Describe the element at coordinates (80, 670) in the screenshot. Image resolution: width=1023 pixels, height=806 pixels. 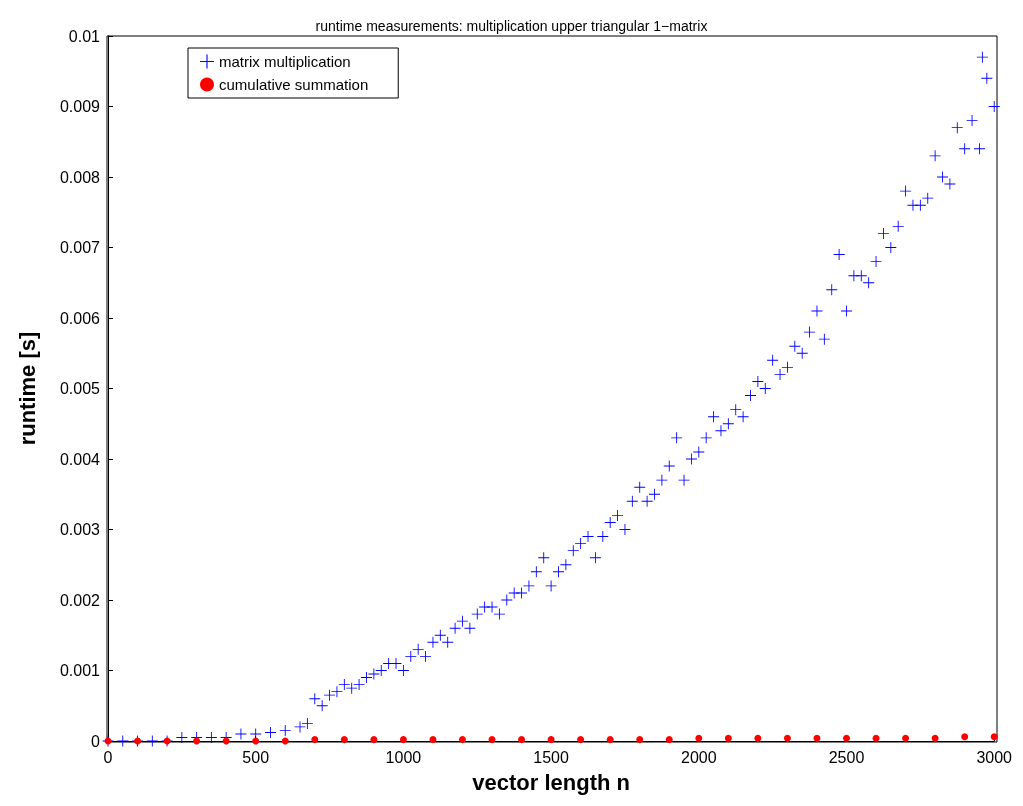
I see `y-tick-label: 0.001` at that location.